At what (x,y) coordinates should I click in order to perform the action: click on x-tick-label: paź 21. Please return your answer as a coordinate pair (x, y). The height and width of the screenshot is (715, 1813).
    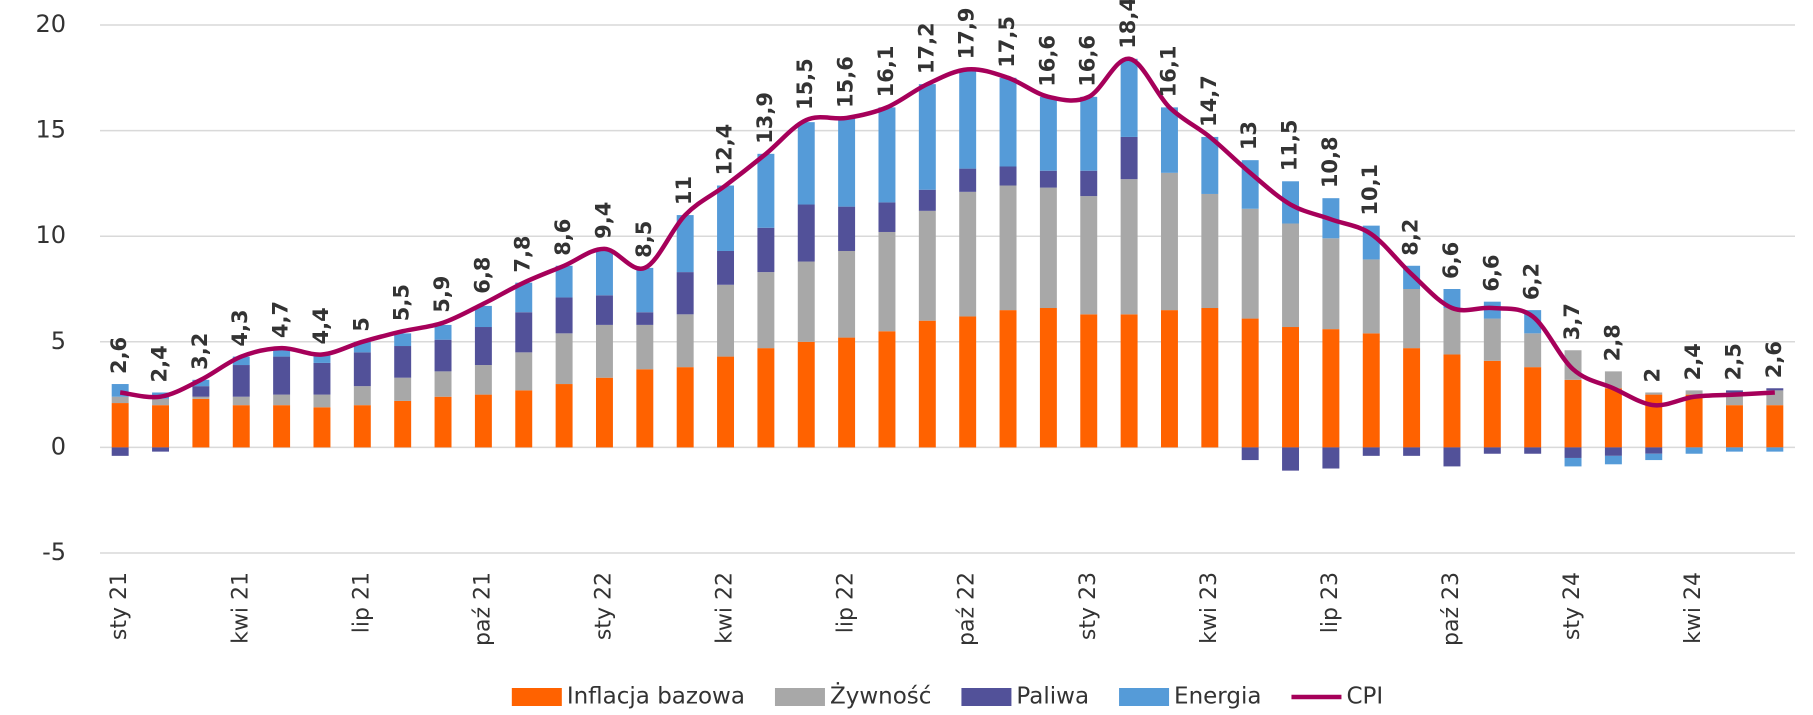
    Looking at the image, I should click on (482, 609).